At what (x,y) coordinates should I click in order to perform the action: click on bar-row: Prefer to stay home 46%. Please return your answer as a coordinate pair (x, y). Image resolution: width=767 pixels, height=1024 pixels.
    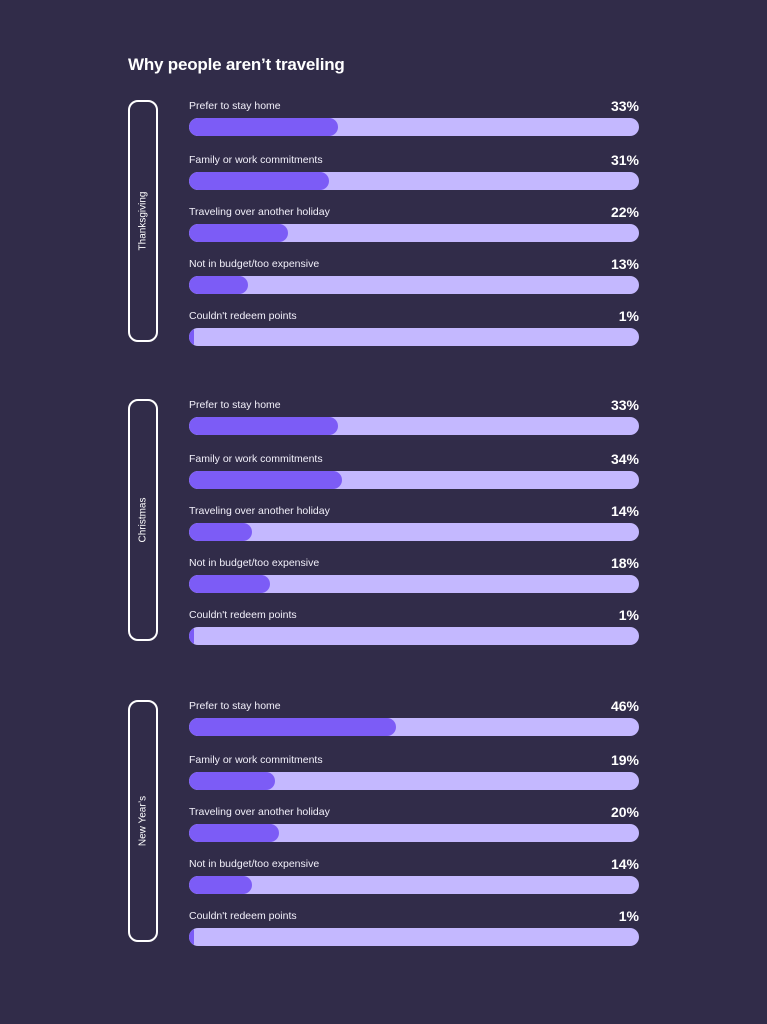
    Looking at the image, I should click on (414, 722).